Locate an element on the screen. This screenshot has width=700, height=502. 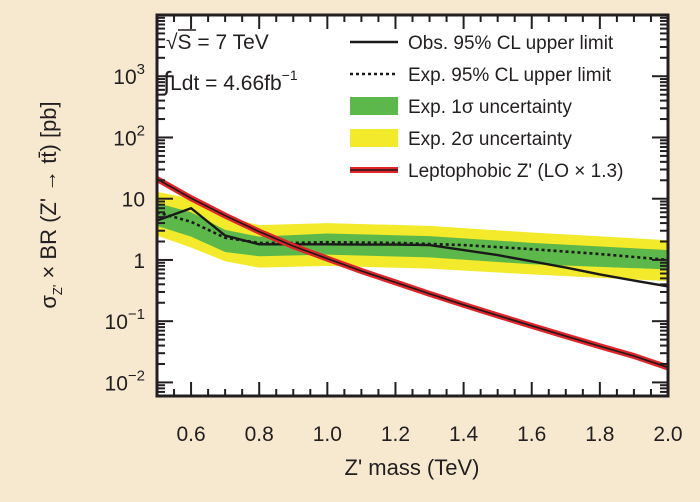
legend-entry-theory: Leptophobic Z' (LO × 1.3) is located at coordinates (515, 171).